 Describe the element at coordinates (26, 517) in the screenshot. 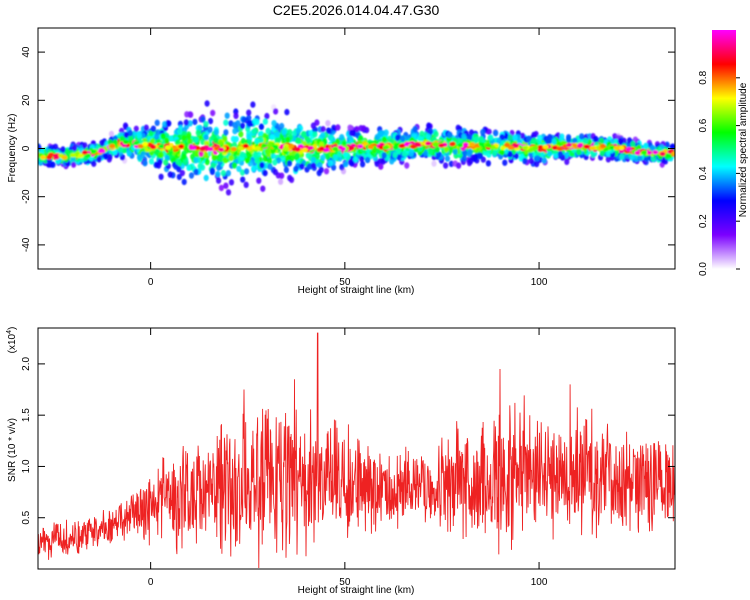

I see `snr-y-tick-label: 0.5` at that location.